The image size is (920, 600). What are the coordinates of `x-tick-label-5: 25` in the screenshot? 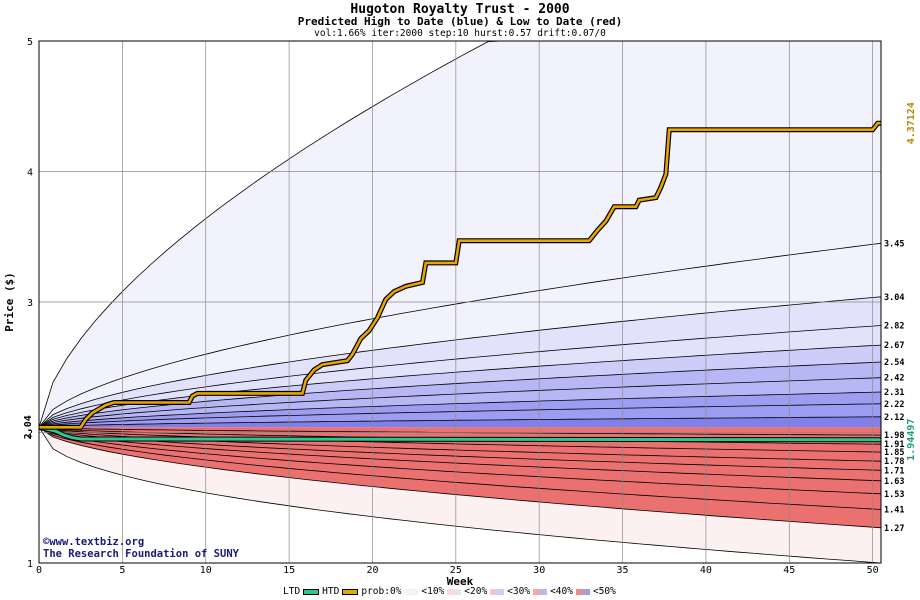 It's located at (456, 570).